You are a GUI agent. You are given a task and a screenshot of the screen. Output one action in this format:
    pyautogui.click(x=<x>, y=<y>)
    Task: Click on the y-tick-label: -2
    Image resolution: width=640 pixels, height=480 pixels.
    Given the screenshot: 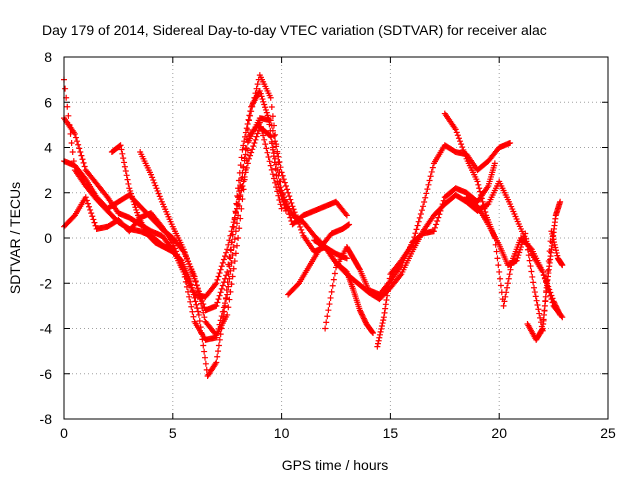 What is the action you would take?
    pyautogui.click(x=46, y=283)
    